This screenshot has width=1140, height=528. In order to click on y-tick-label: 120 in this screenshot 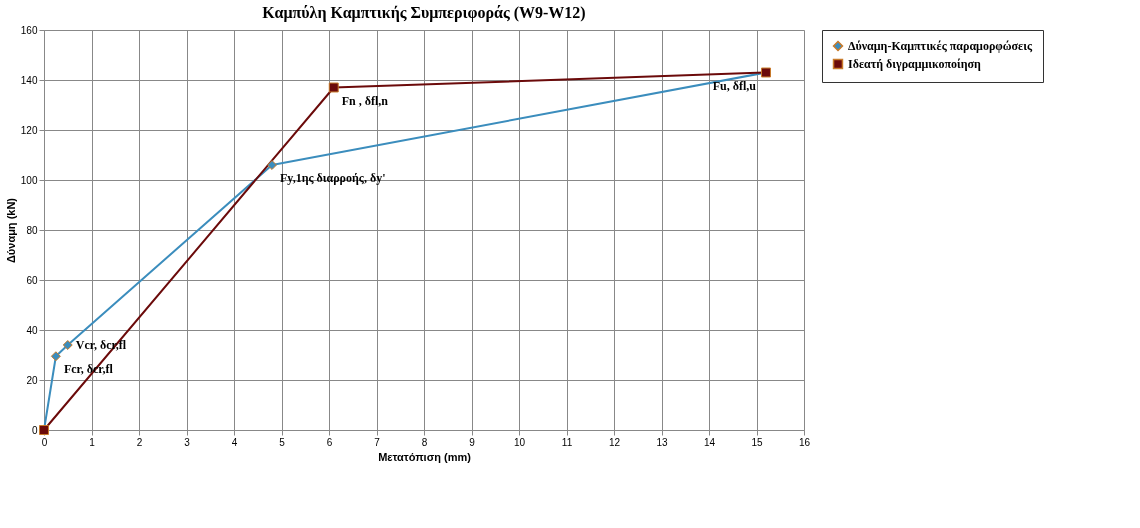, I will do `click(29, 130)`.